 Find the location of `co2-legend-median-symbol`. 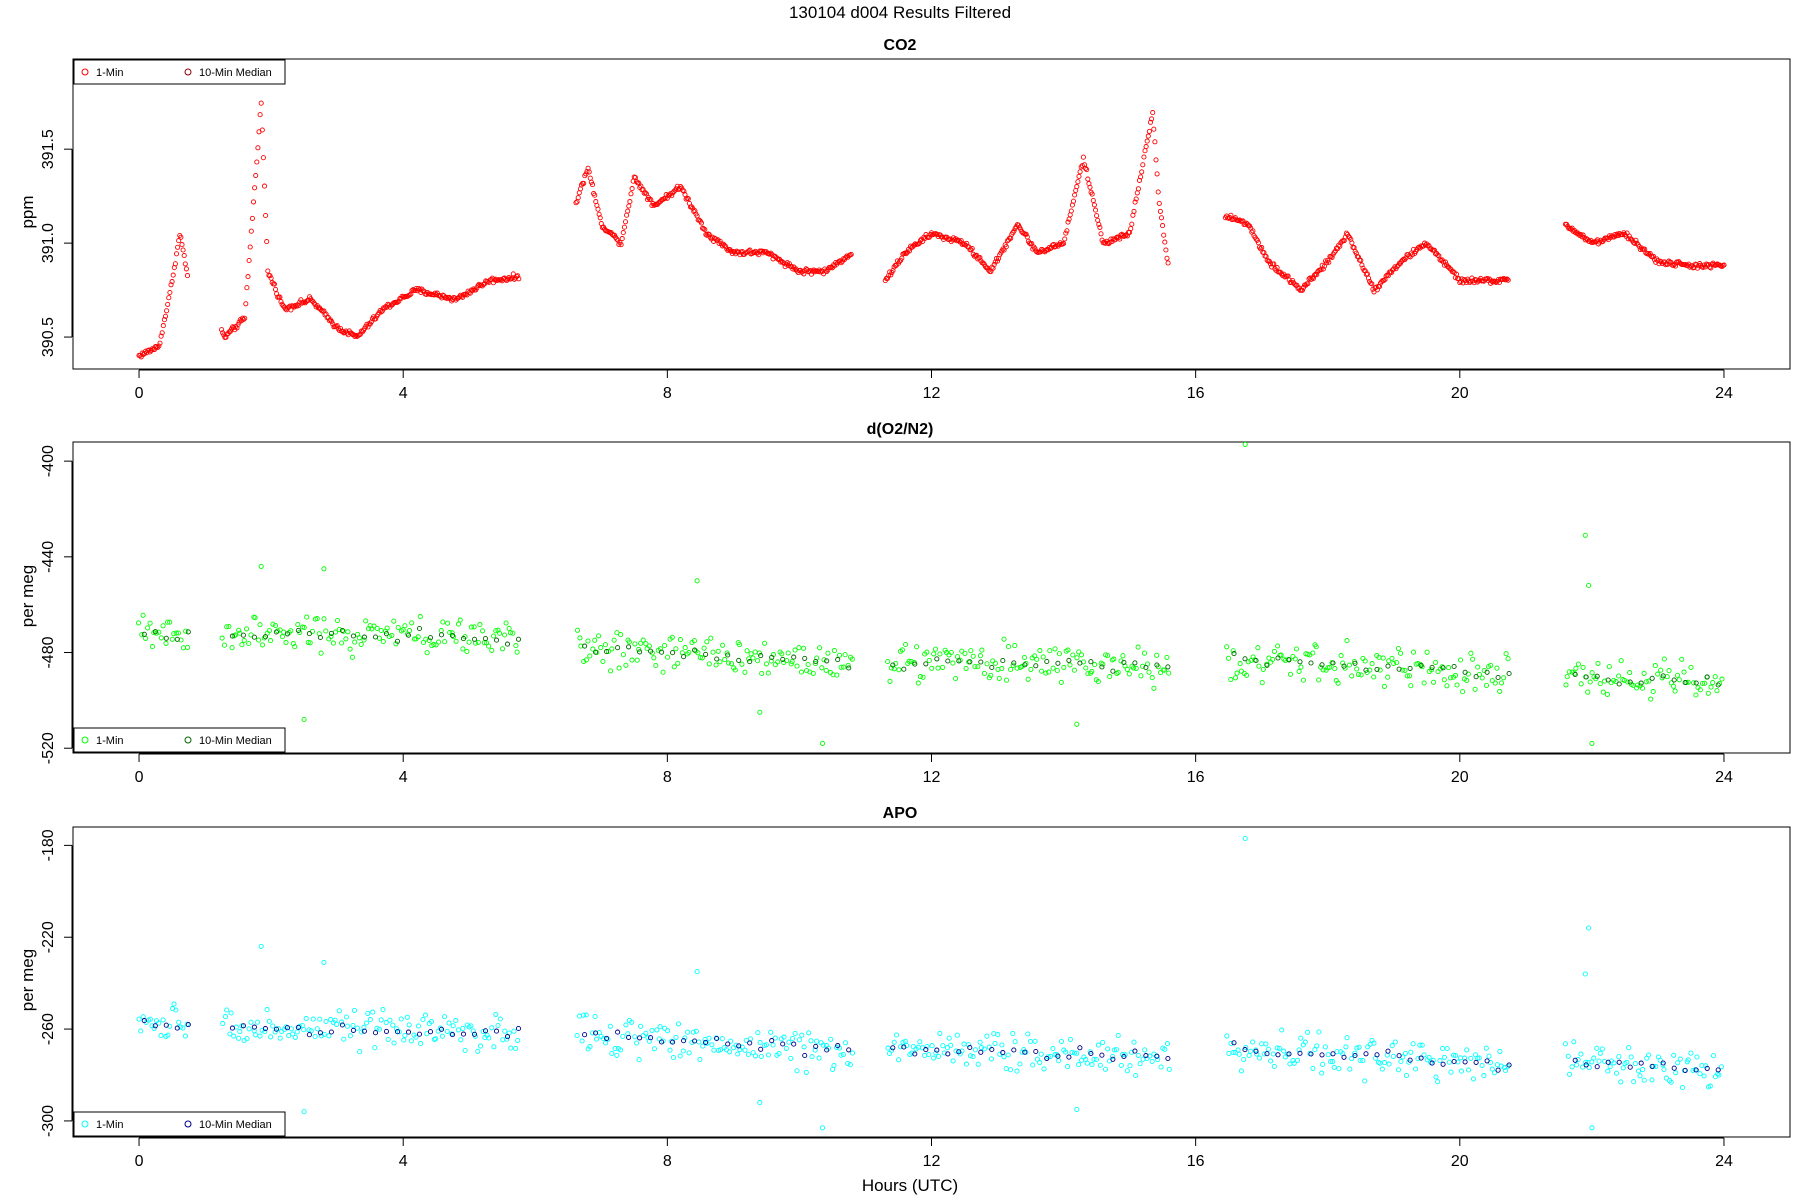

co2-legend-median-symbol is located at coordinates (188, 72).